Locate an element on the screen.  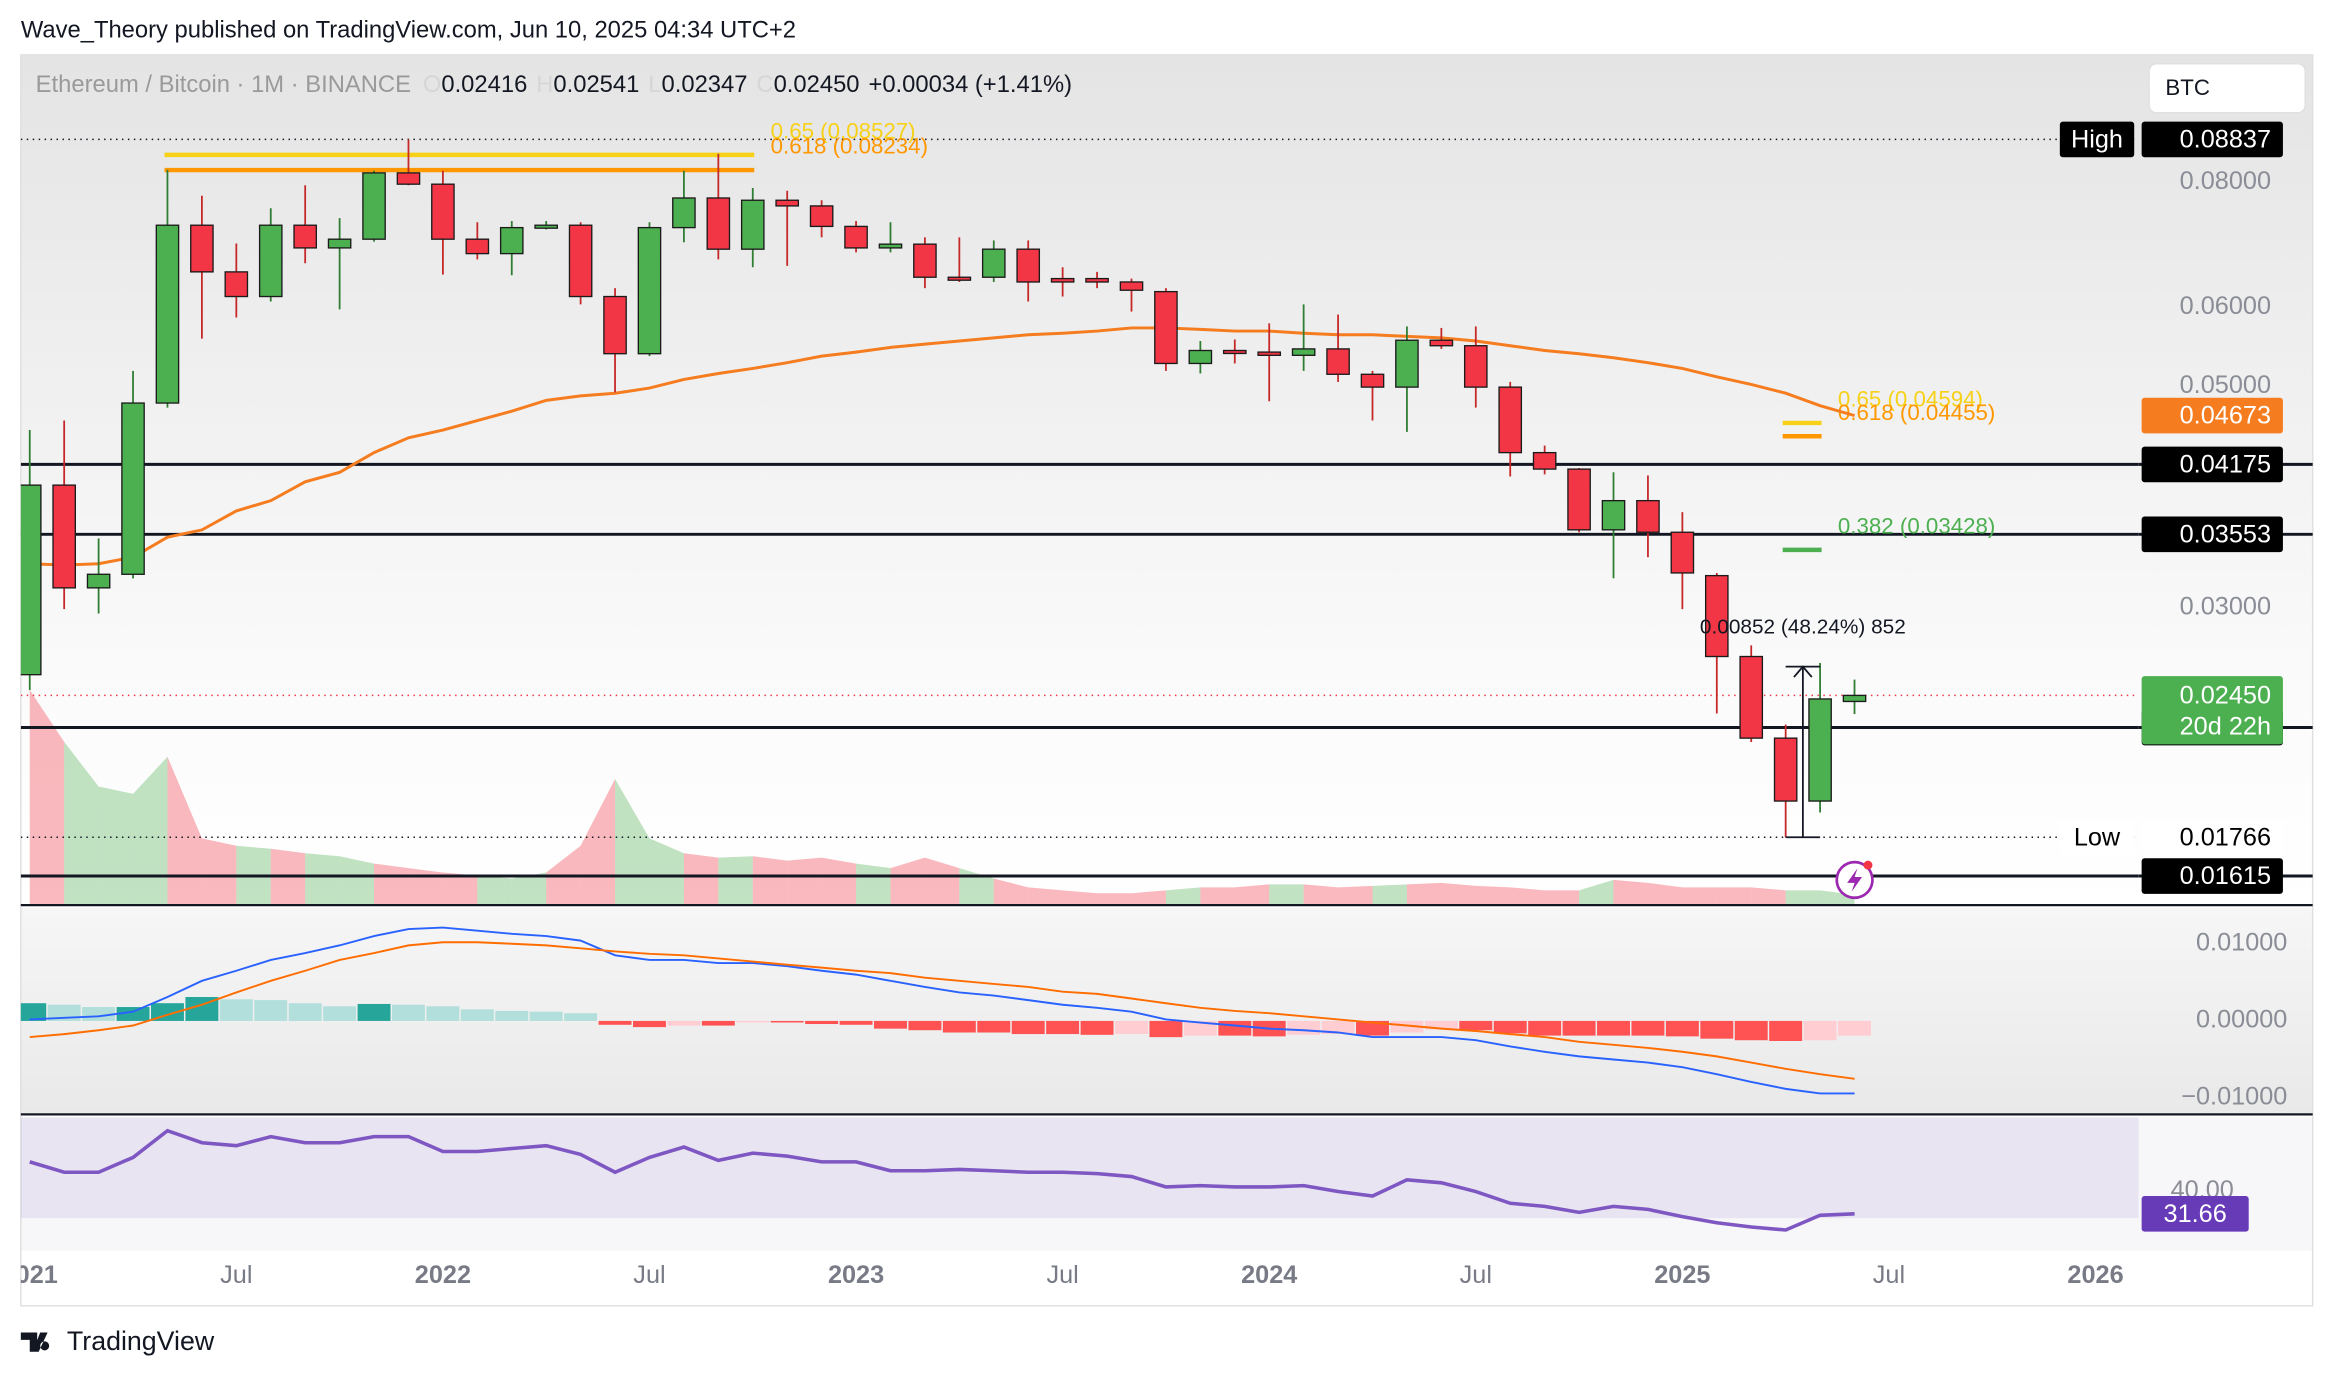
legend-value: 0.02347 is located at coordinates (705, 84).